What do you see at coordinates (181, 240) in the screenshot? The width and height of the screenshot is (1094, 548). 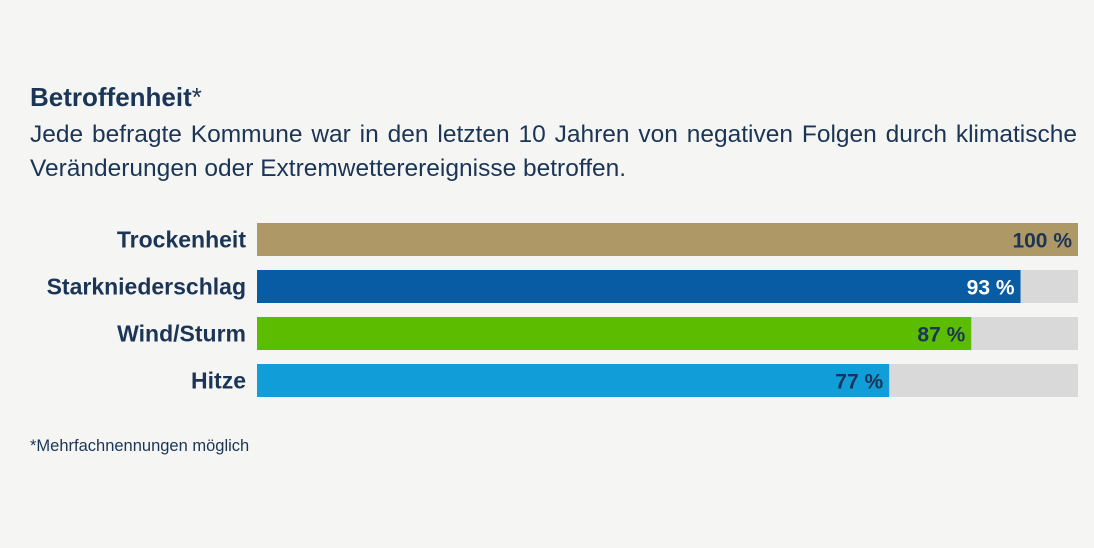 I see `category-label: Trockenheit` at bounding box center [181, 240].